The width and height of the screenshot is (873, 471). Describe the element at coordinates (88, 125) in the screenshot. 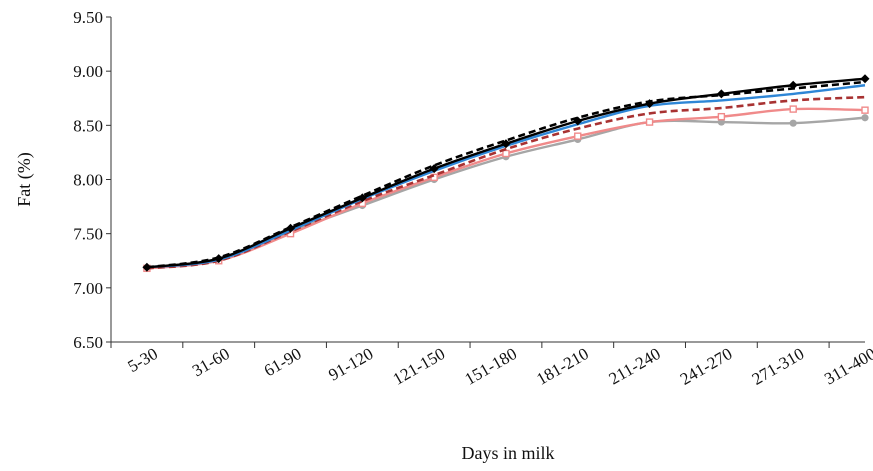

I see `y-tick-label: 8.50` at that location.